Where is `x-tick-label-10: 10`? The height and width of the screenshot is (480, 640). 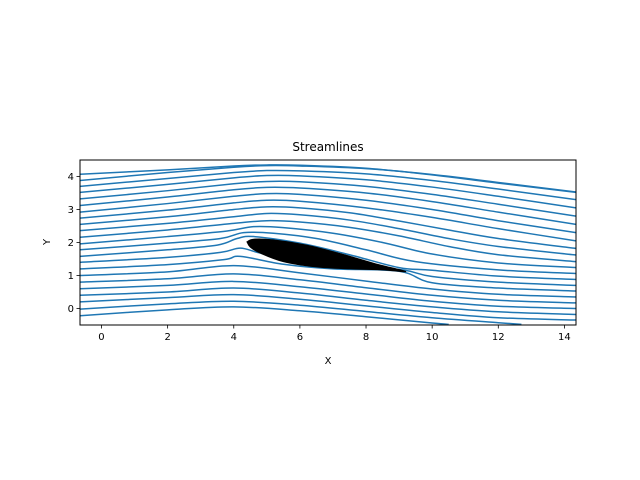 x-tick-label-10: 10 is located at coordinates (432, 337).